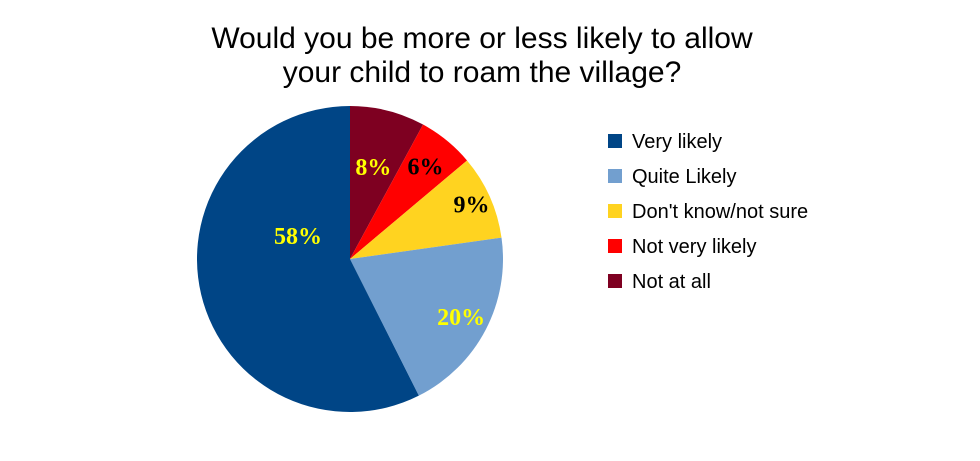 Image resolution: width=980 pixels, height=461 pixels. What do you see at coordinates (373, 168) in the screenshot?
I see `data-label-not-at-all: 8%` at bounding box center [373, 168].